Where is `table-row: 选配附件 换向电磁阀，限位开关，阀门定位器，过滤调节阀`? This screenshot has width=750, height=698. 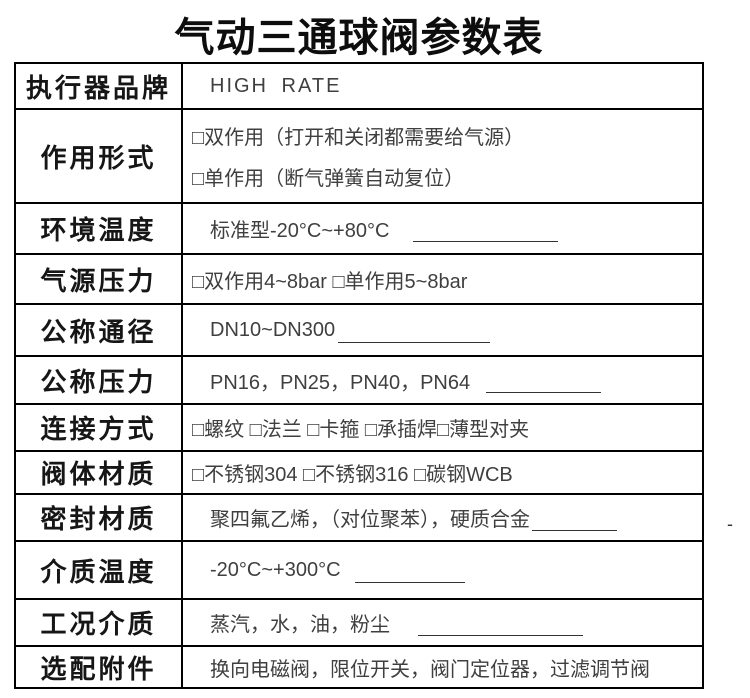
table-row: 选配附件 换向电磁阀，限位开关，阀门定位器，过滤调节阀 is located at coordinates (359, 666).